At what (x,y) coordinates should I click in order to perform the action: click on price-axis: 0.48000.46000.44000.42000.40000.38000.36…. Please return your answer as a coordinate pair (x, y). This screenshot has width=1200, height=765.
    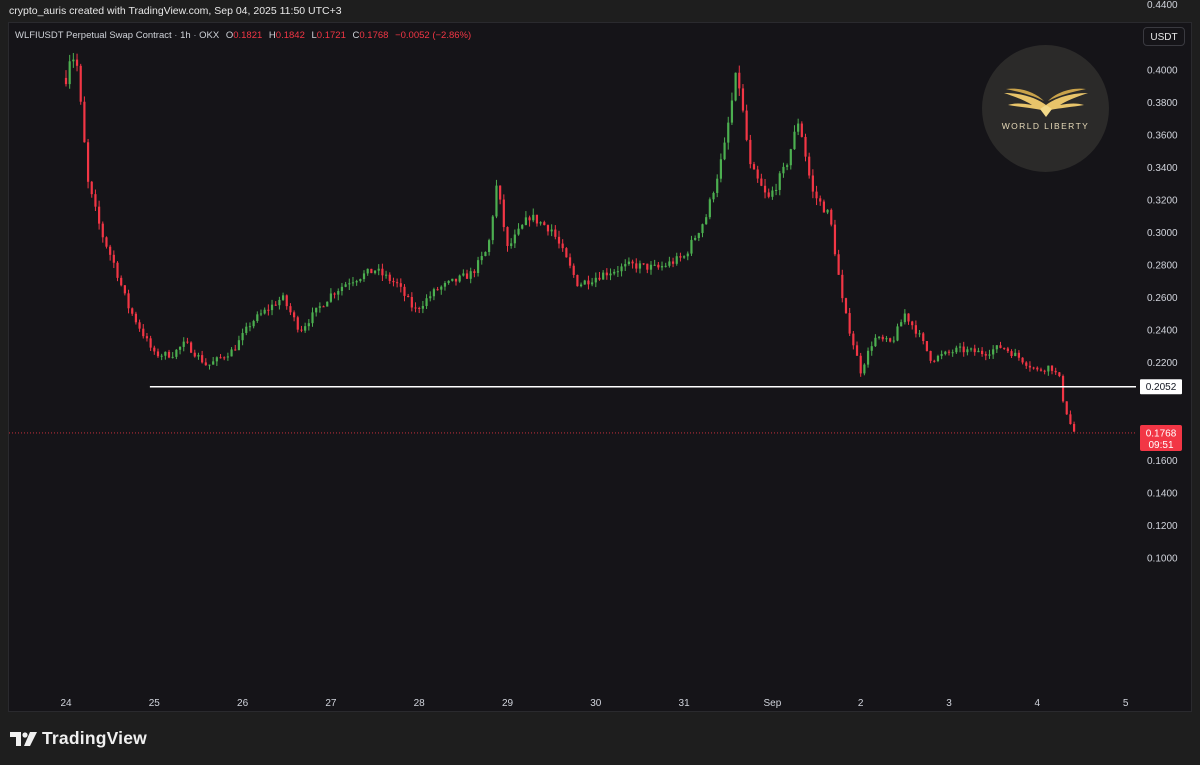
    Looking at the image, I should click on (1162, 282).